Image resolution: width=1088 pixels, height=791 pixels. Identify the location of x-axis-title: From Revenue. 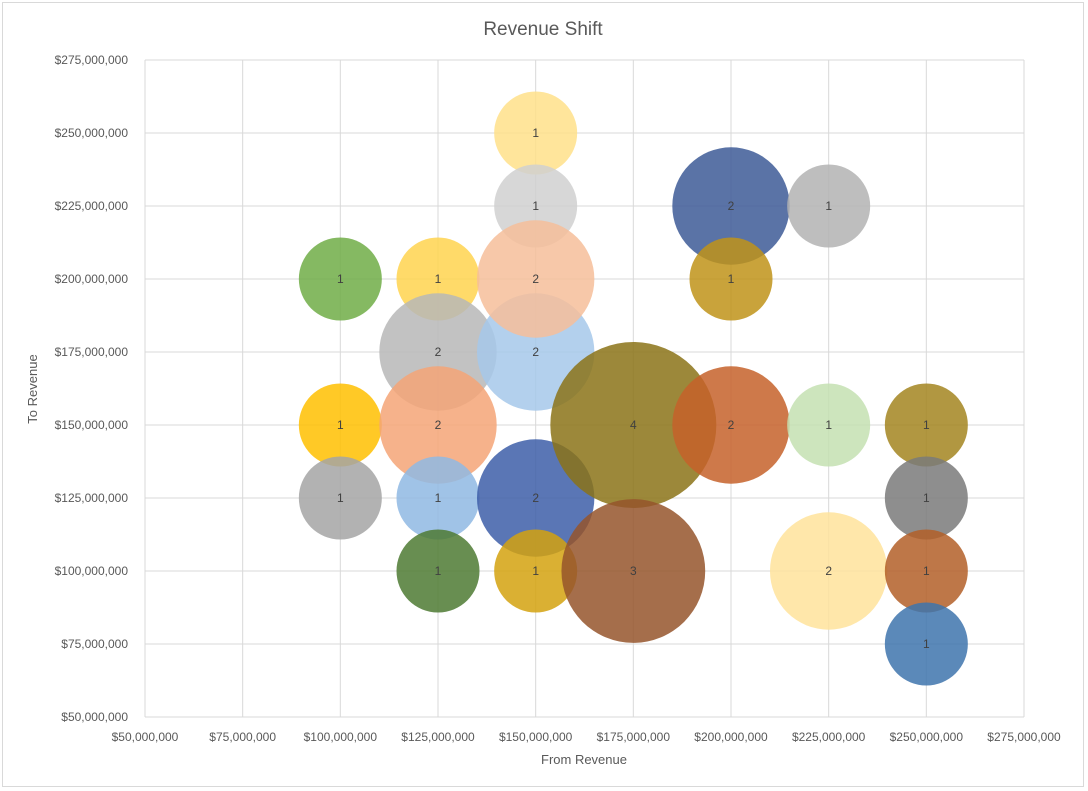
(584, 759).